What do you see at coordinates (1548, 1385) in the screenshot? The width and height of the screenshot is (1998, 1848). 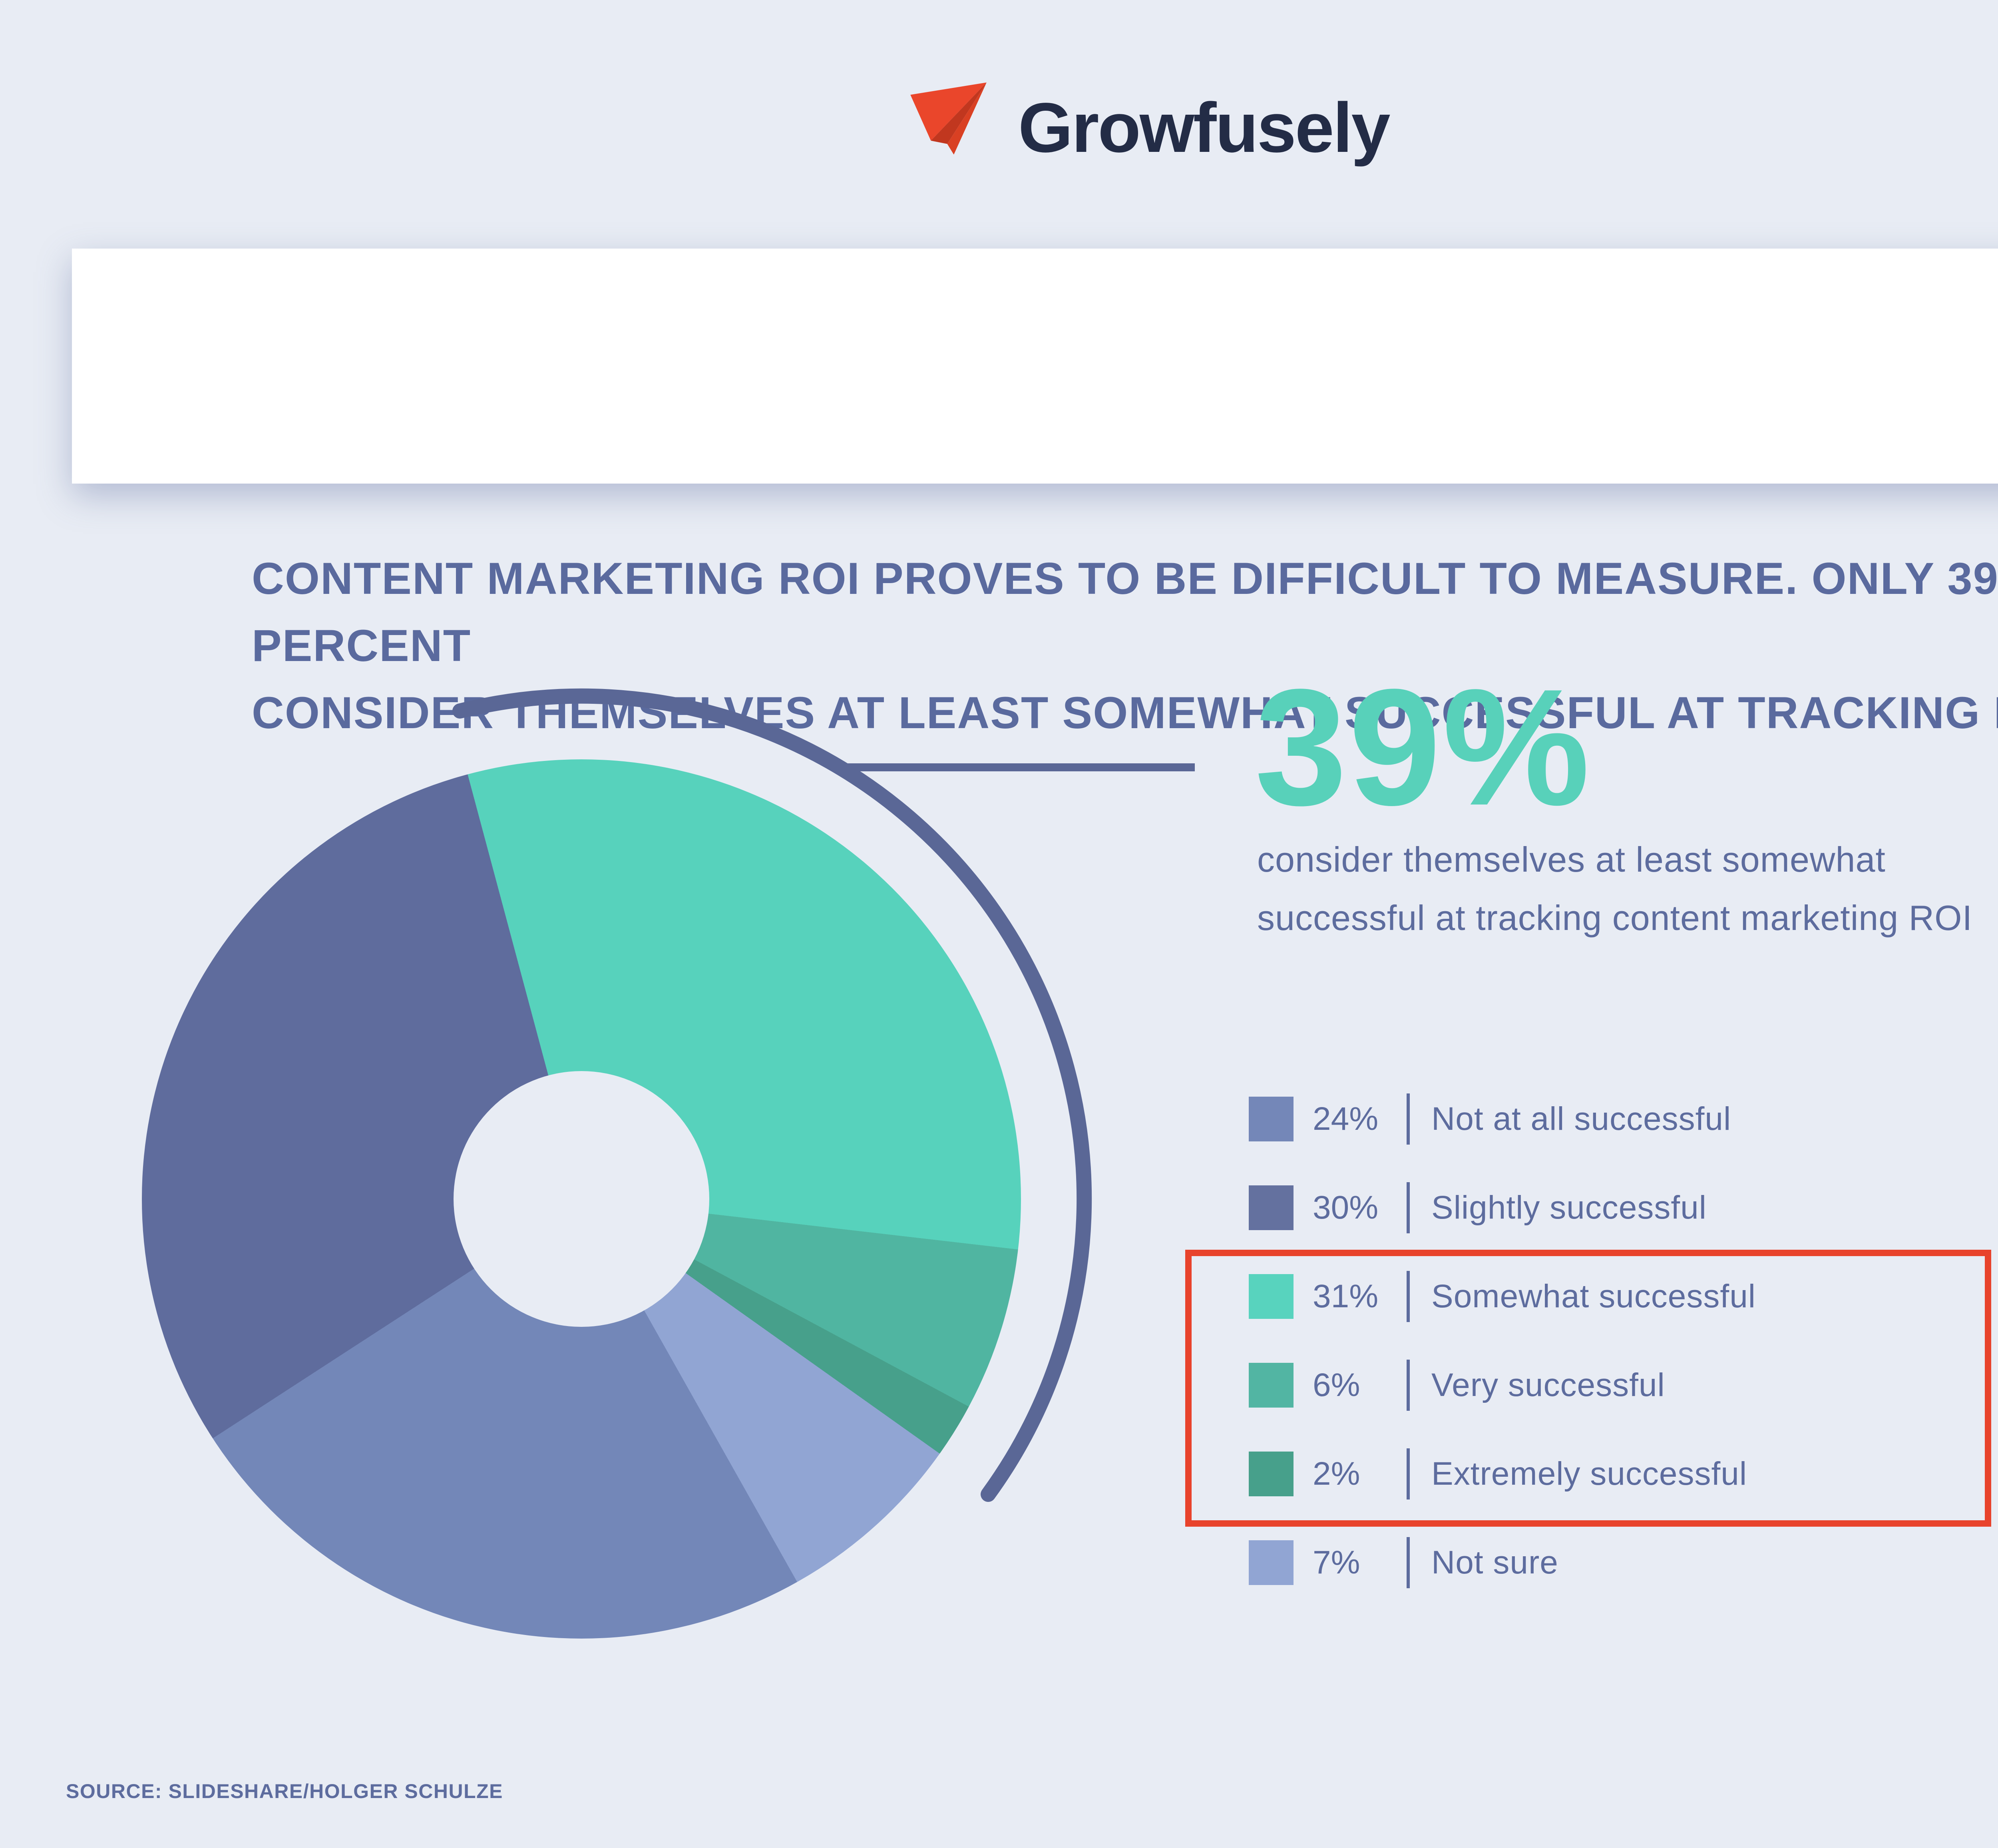 I see `legend-label: Very successful` at bounding box center [1548, 1385].